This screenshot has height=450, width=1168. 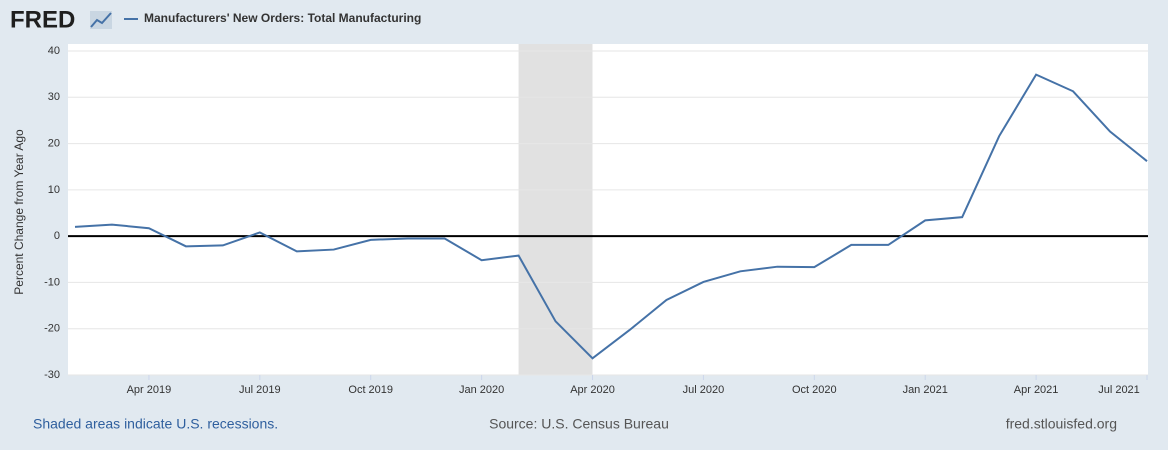 I want to click on x-tick-label: Jul 2021, so click(x=1119, y=390).